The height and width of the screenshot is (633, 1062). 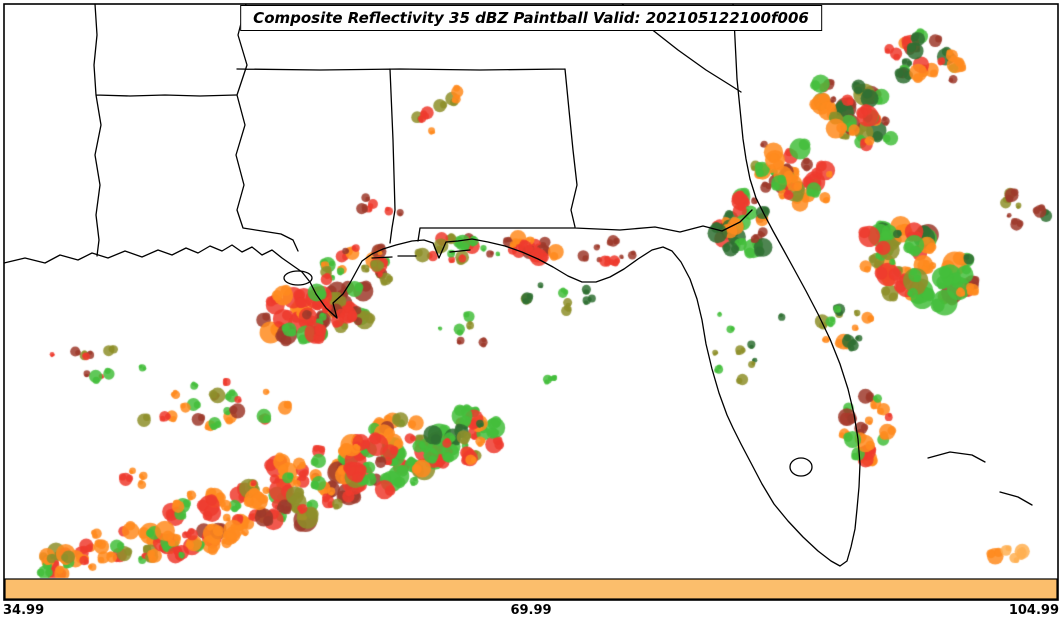 I want to click on lake-okeechobee, so click(x=801, y=467).